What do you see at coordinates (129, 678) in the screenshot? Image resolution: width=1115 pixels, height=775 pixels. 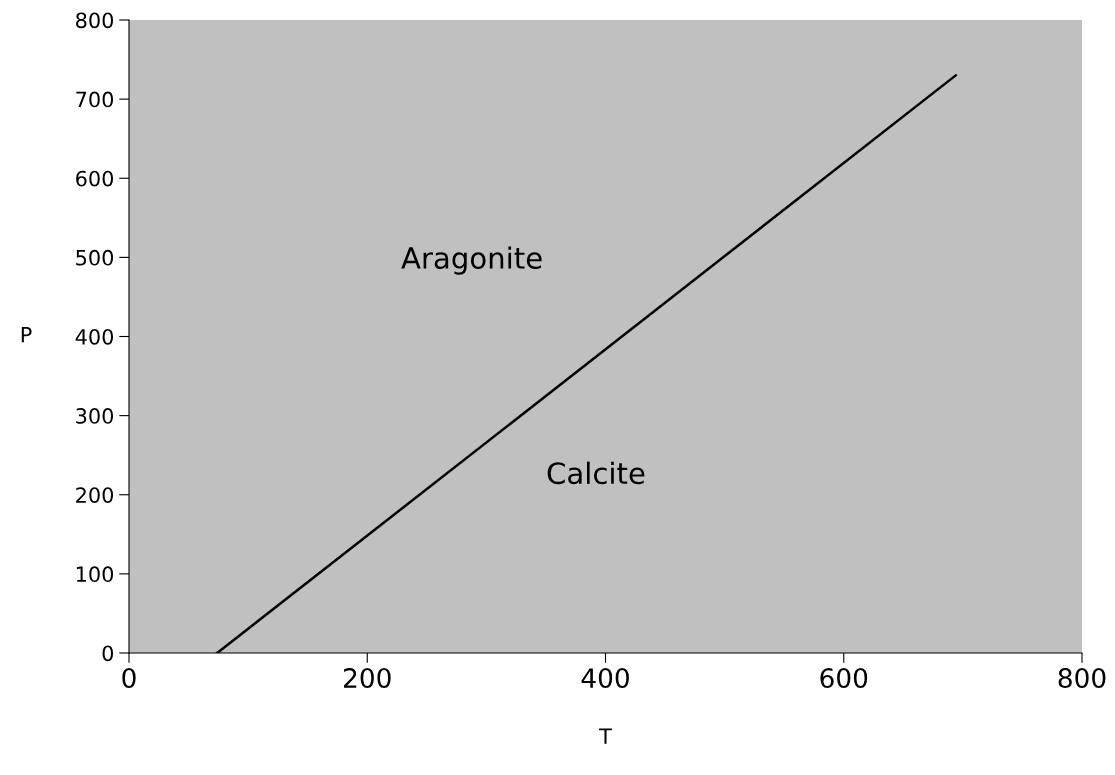 I see `x-tick-label: 0` at bounding box center [129, 678].